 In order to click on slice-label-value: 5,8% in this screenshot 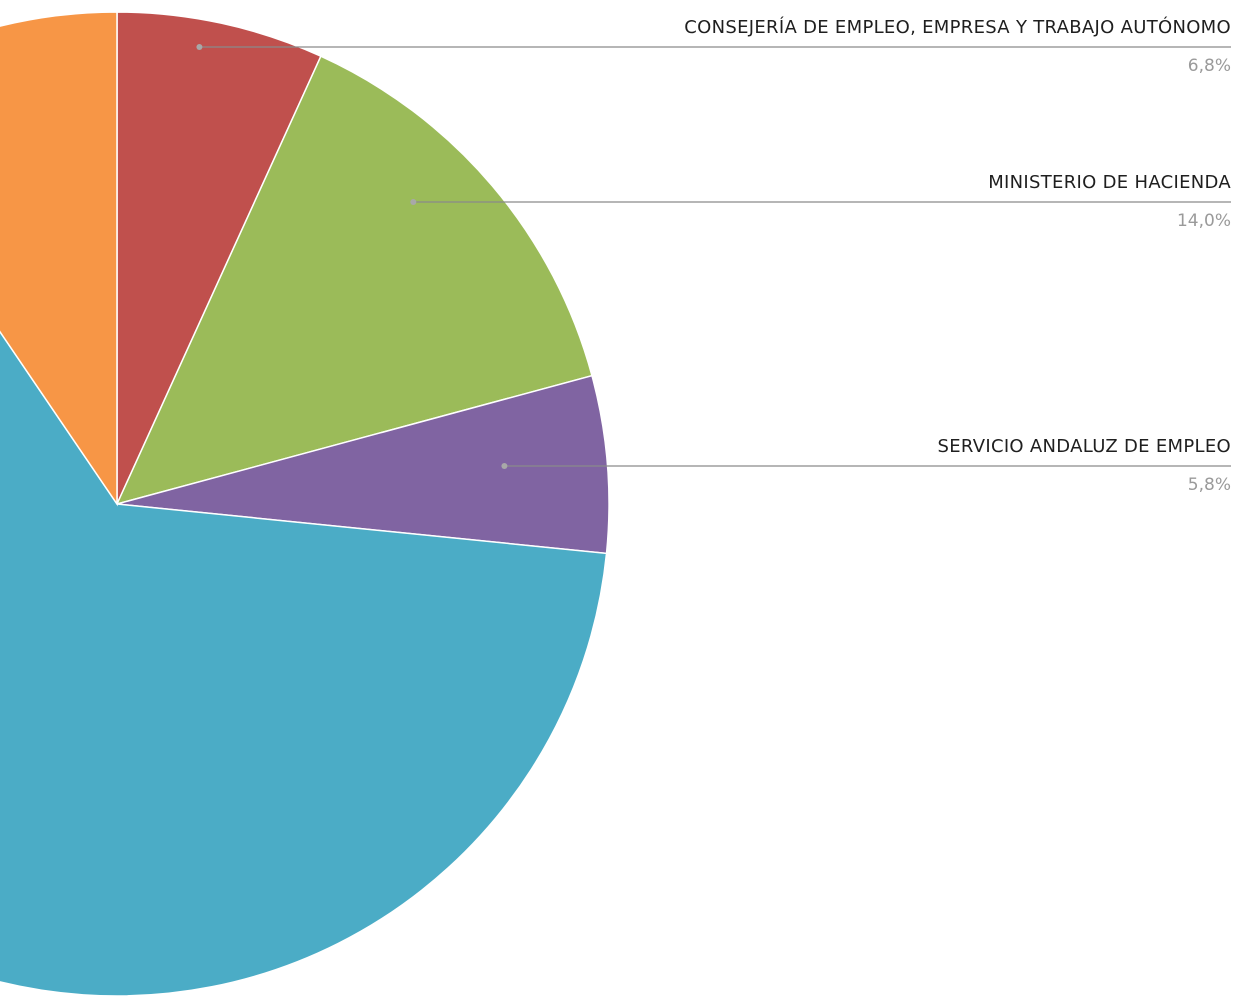, I will do `click(1209, 485)`.